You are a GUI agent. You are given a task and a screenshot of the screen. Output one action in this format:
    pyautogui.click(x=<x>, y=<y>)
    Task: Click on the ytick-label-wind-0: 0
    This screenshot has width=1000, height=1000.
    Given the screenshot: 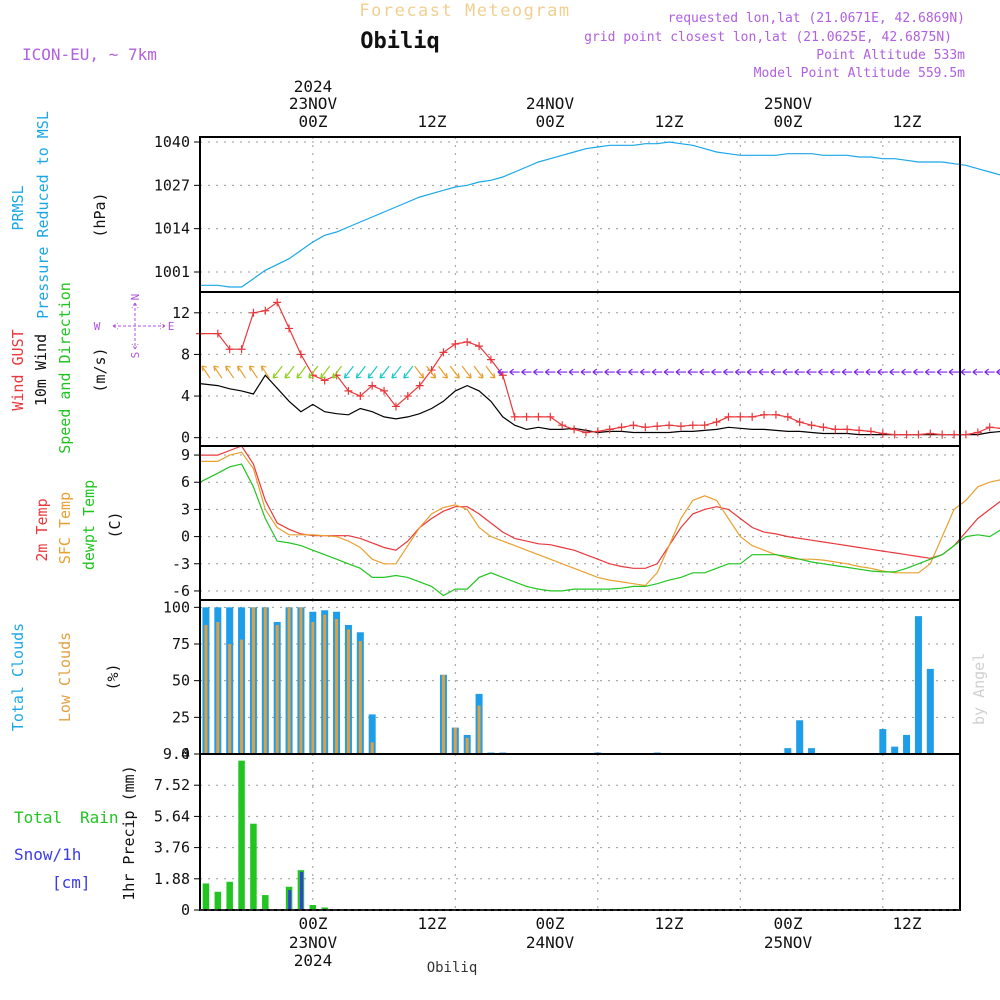 What is the action you would take?
    pyautogui.click(x=185, y=438)
    